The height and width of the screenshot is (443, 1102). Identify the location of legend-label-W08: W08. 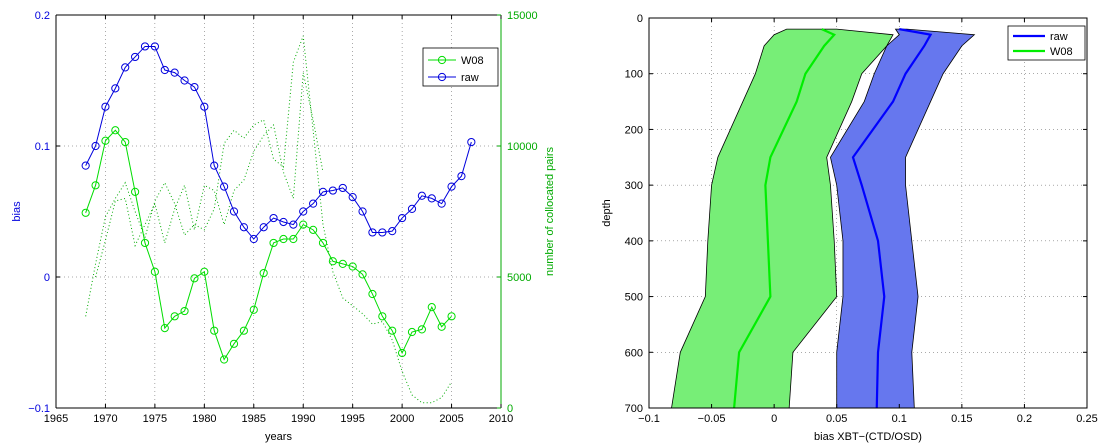
(1061, 52).